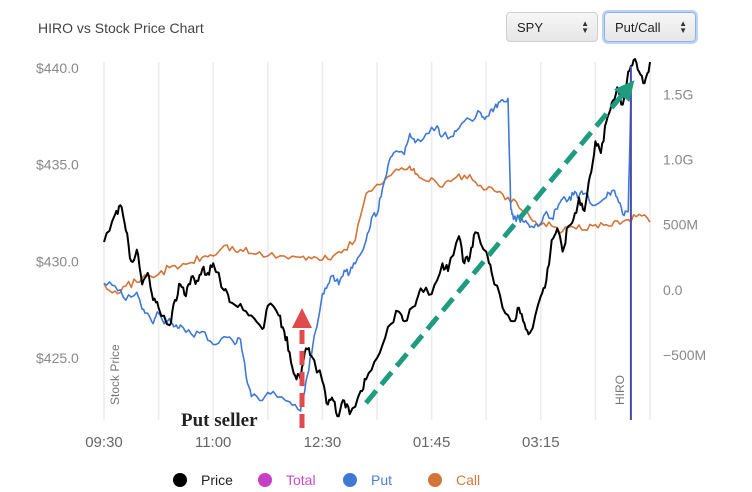 Image resolution: width=752 pixels, height=492 pixels. I want to click on y-right-tick-label: 0.0, so click(673, 290).